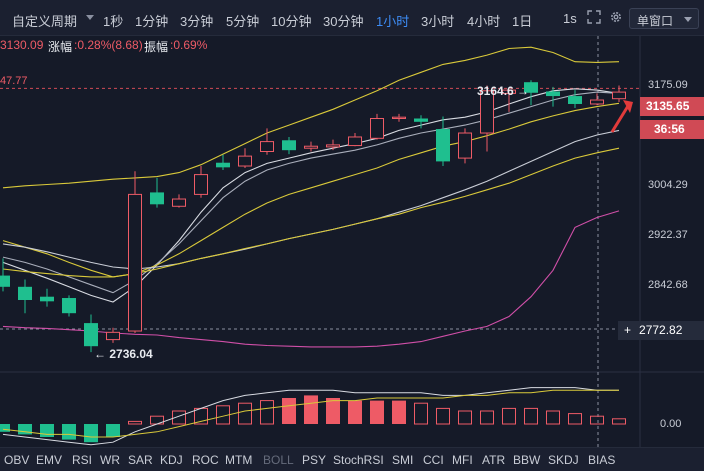 Image resolution: width=704 pixels, height=471 pixels. What do you see at coordinates (197, 21) in the screenshot?
I see `period-3m: 3分钟` at bounding box center [197, 21].